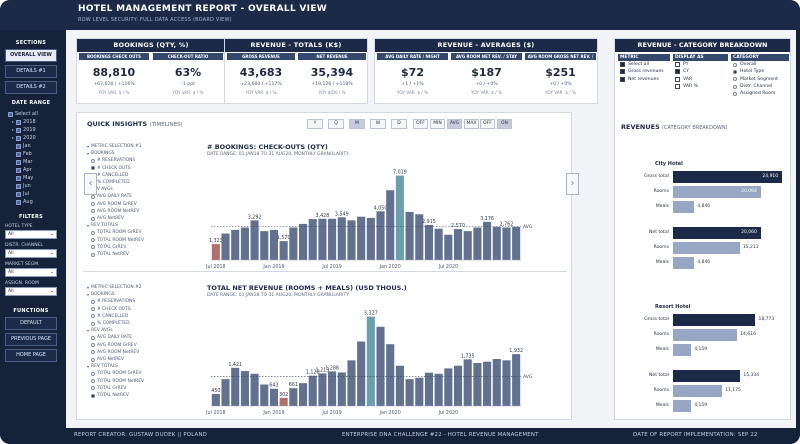  Describe the element at coordinates (90, 184) in the screenshot. I see `prev-arrow-button: ‹` at that location.